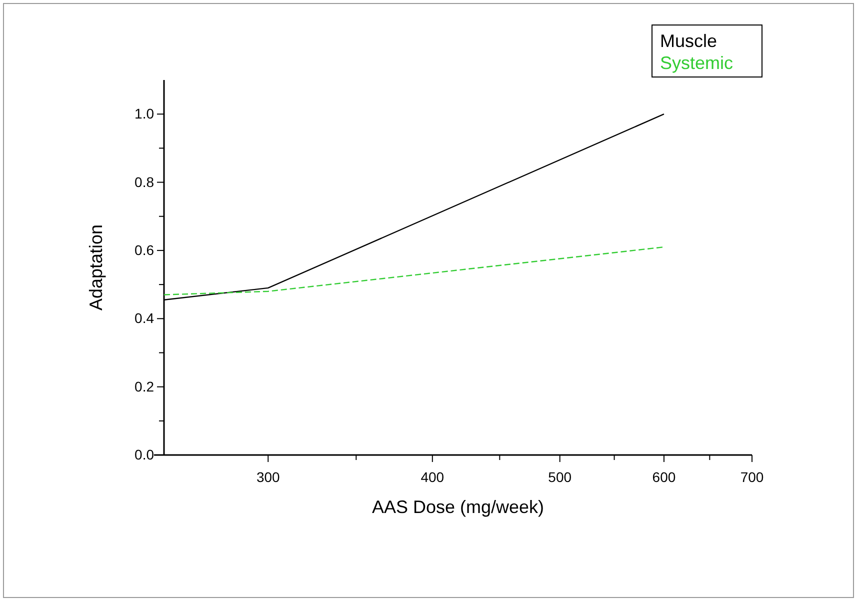  What do you see at coordinates (144, 454) in the screenshot?
I see `y-tick-label: 0.0` at bounding box center [144, 454].